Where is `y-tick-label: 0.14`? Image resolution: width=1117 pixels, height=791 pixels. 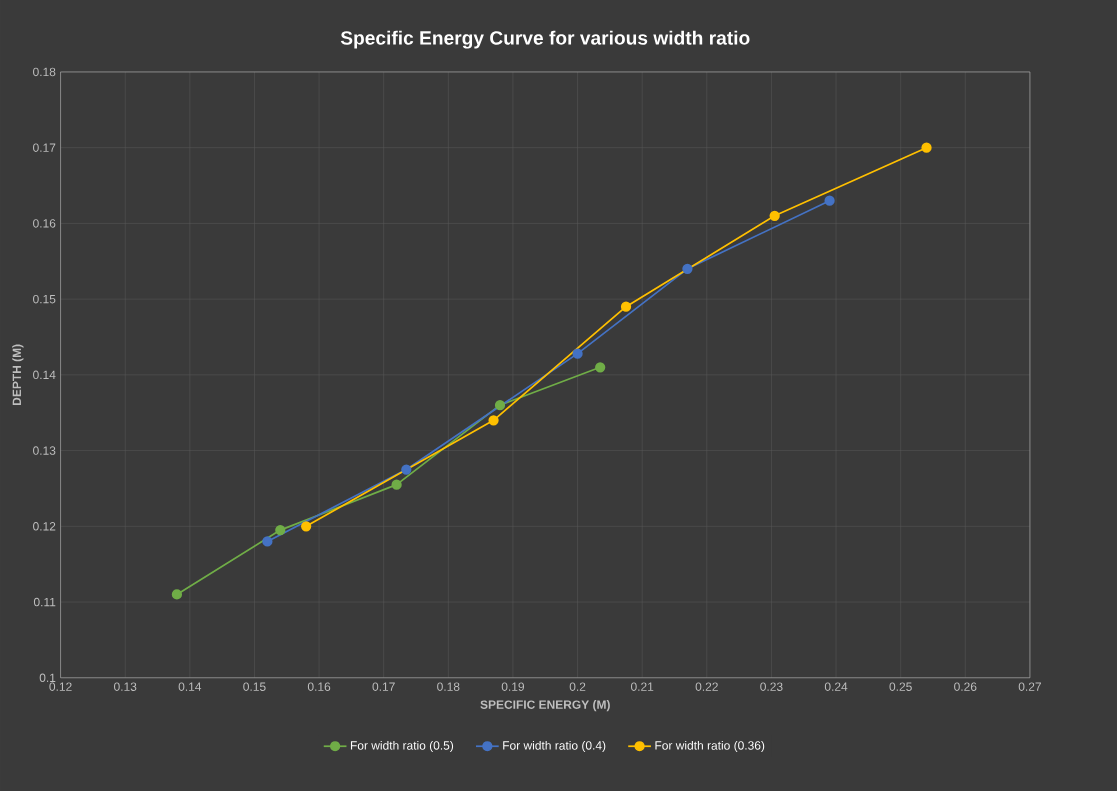
y-tick-label: 0.14 is located at coordinates (44, 374).